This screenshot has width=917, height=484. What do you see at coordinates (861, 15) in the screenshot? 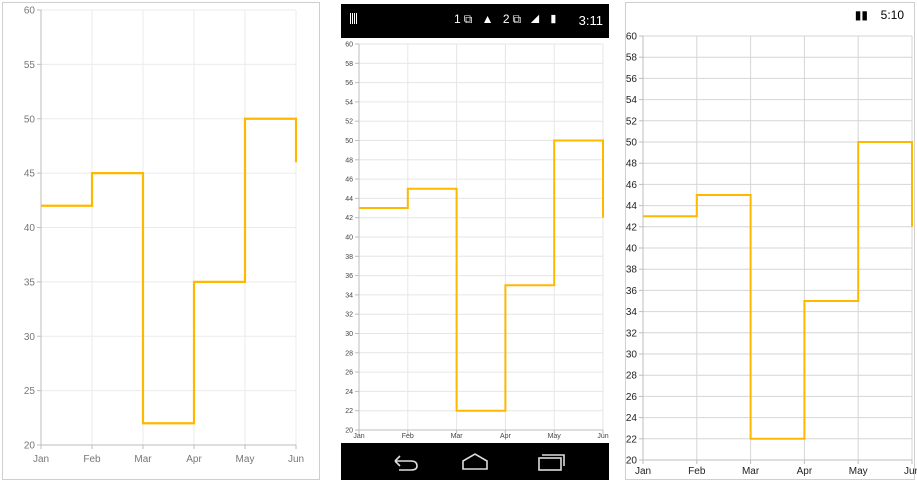
I see `battery-icon: ▮▮` at bounding box center [861, 15].